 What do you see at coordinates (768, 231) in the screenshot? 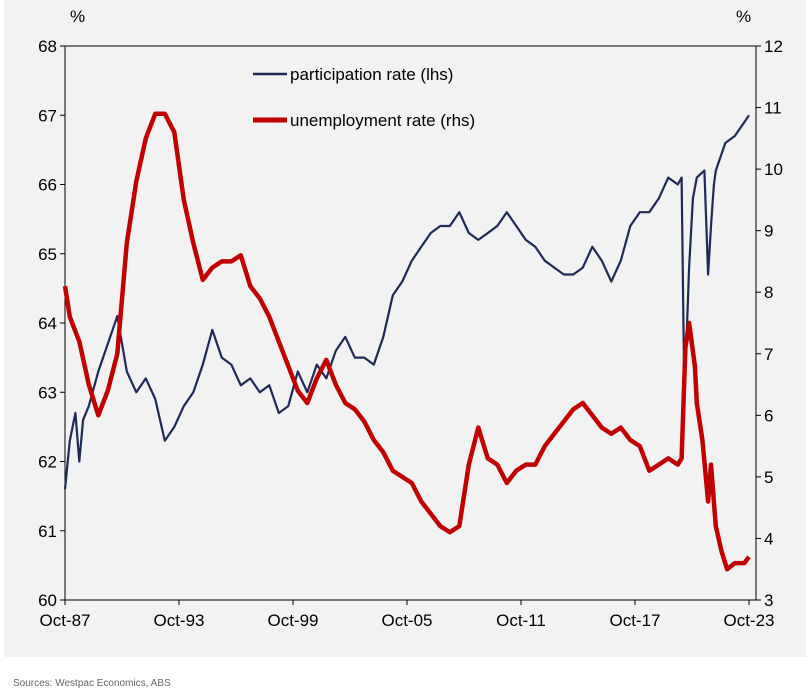
I see `right-tick-label: 9` at bounding box center [768, 231].